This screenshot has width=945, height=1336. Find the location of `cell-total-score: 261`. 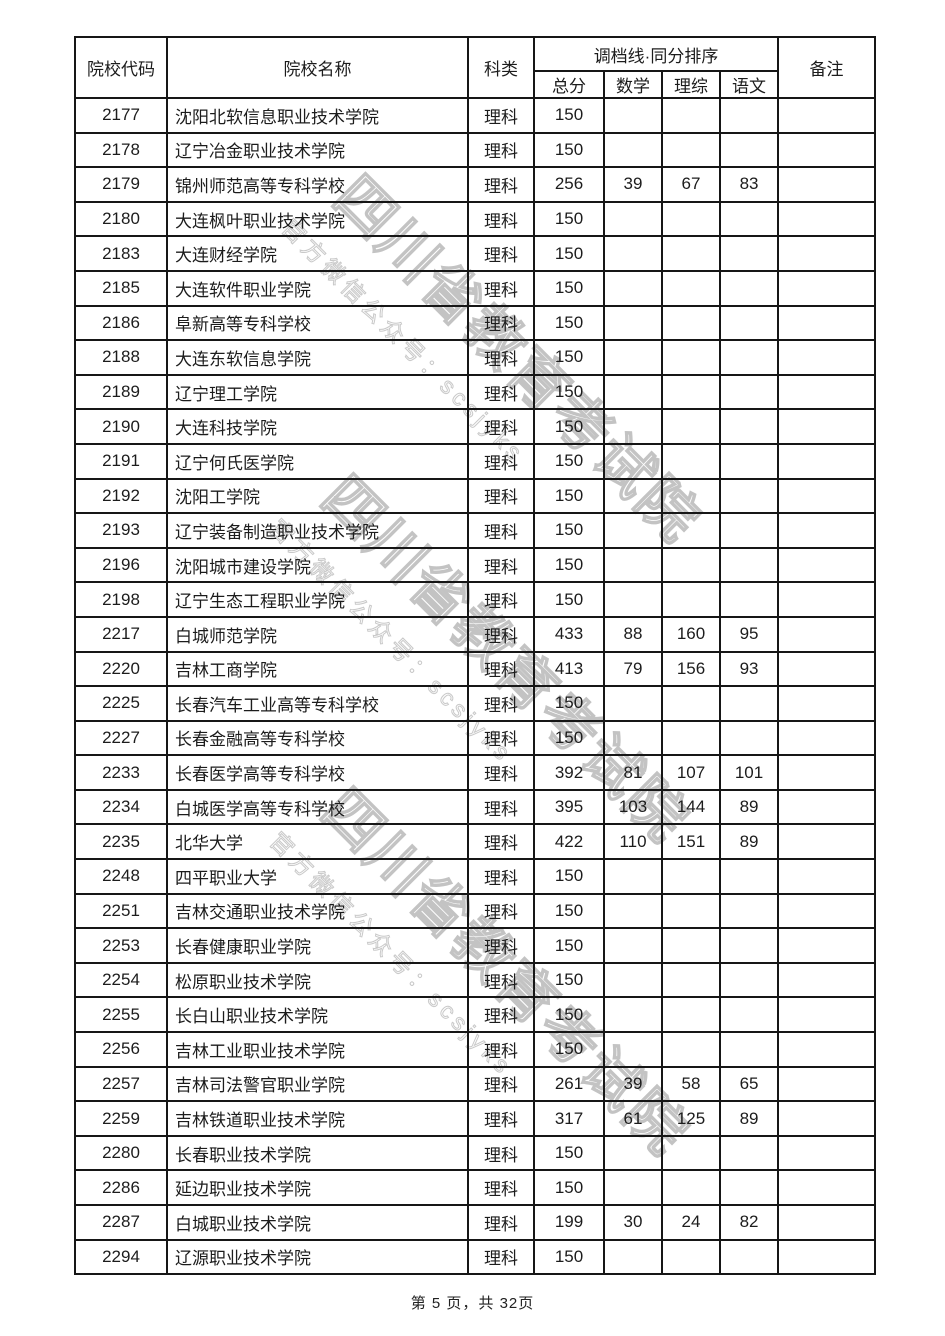

cell-total-score: 261 is located at coordinates (569, 1084).